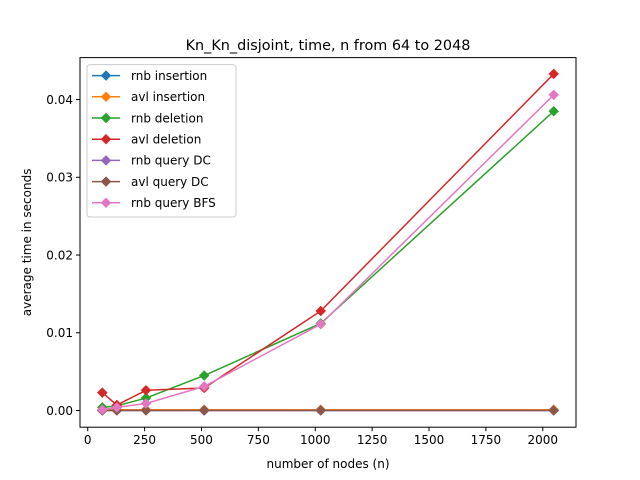 The image size is (640, 480). I want to click on legend-label-avl-insertion: avl insertion, so click(168, 97).